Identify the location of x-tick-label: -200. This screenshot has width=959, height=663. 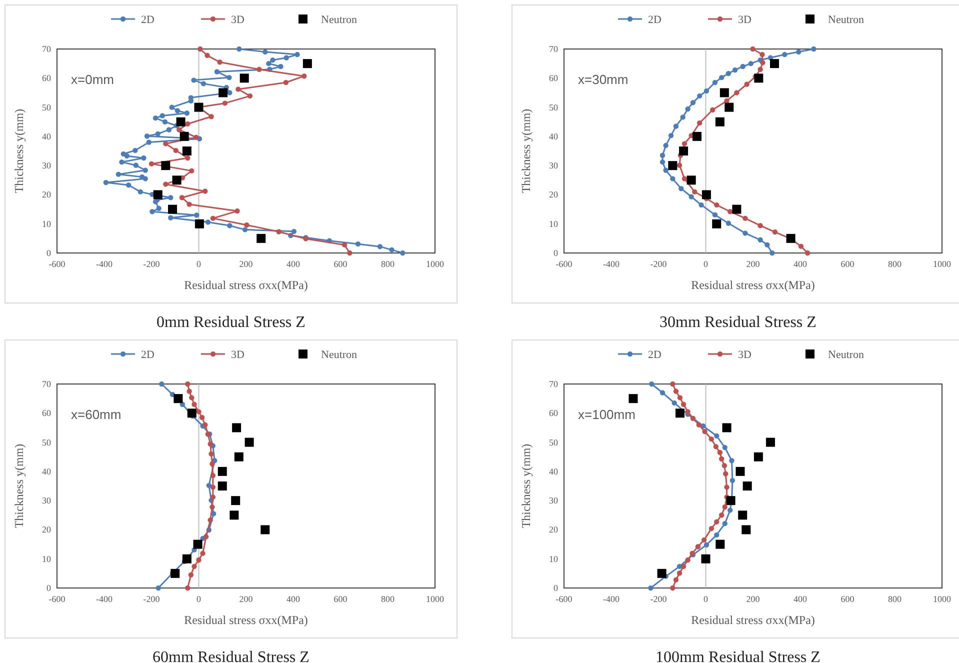
(151, 599).